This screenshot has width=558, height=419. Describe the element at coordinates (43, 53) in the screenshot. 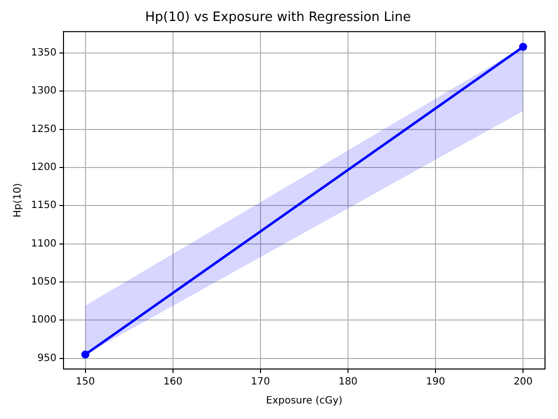

I see `y-tick-label: 1350` at that location.